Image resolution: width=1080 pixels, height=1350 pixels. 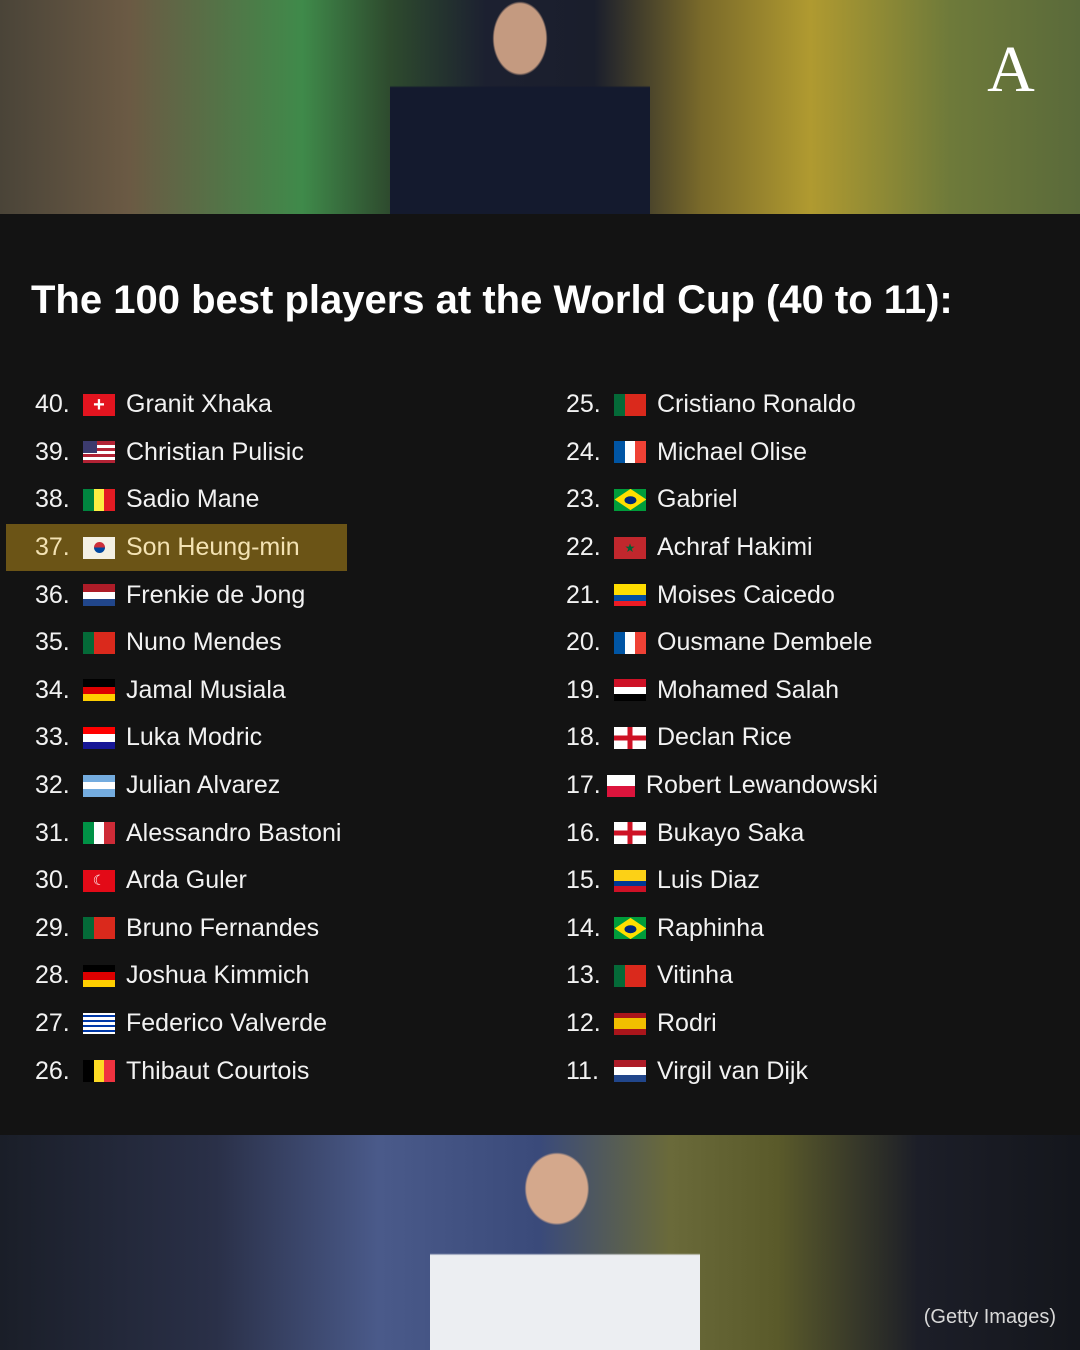 What do you see at coordinates (761, 785) in the screenshot?
I see `player-name: Robert Lewandowski` at bounding box center [761, 785].